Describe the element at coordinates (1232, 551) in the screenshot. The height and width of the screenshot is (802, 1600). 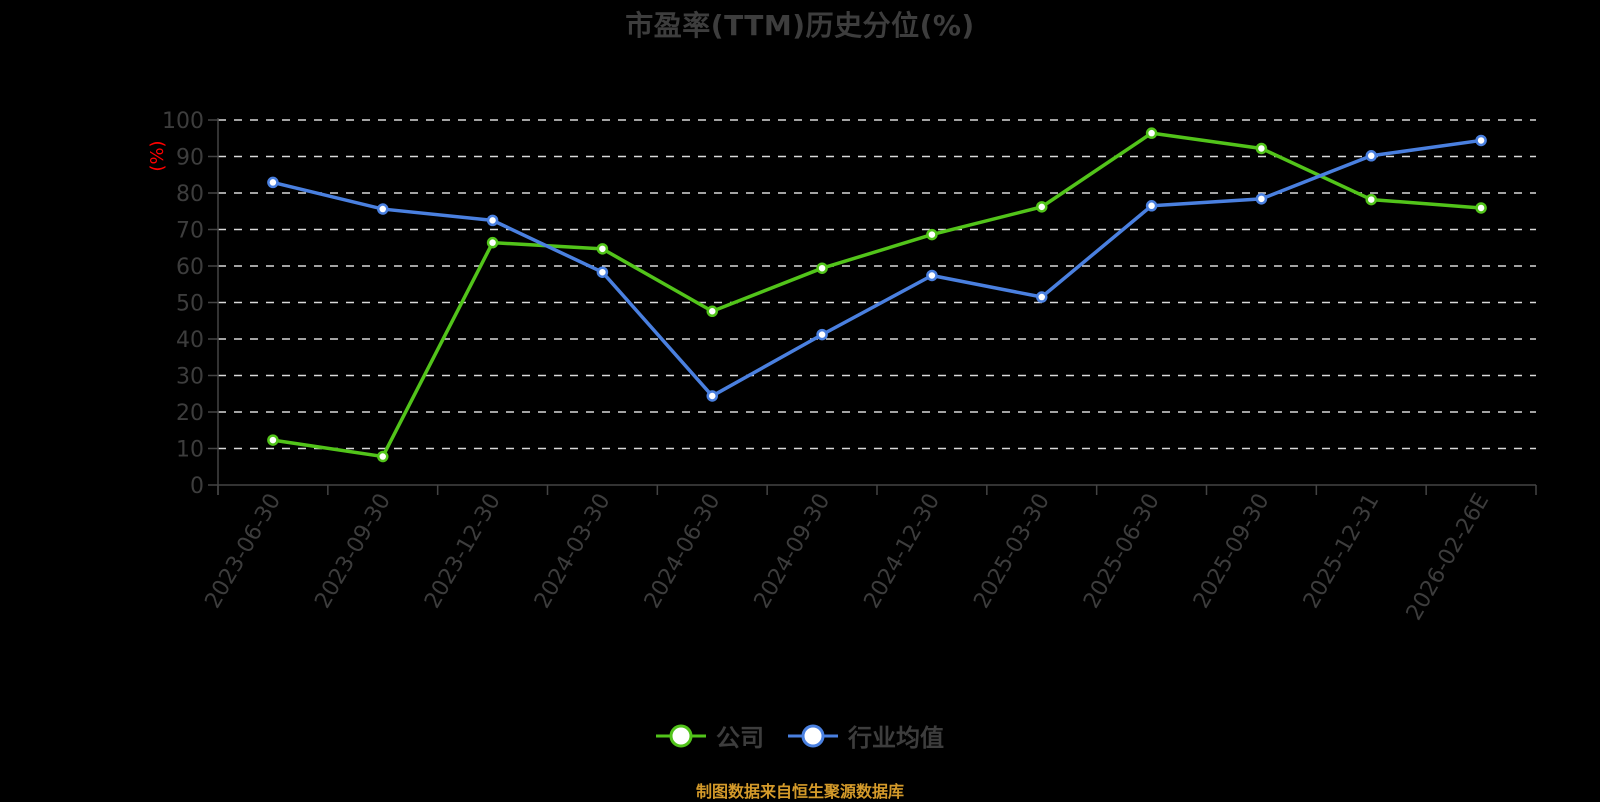
I see `x-tick-label: 2025-09-30` at that location.